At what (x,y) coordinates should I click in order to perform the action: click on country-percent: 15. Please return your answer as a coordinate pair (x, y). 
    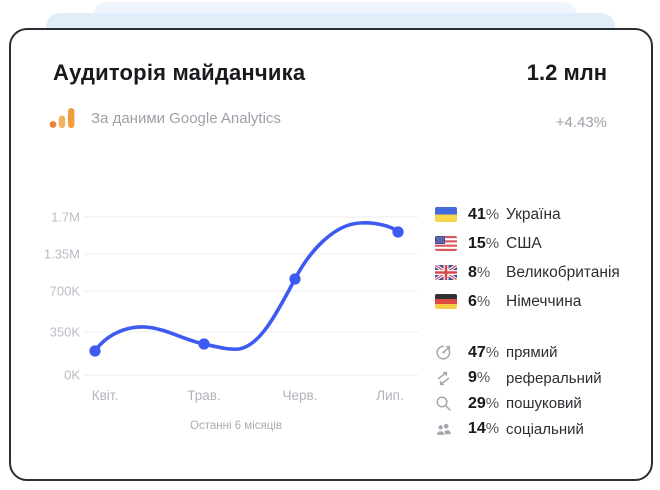
    Looking at the image, I should click on (477, 243).